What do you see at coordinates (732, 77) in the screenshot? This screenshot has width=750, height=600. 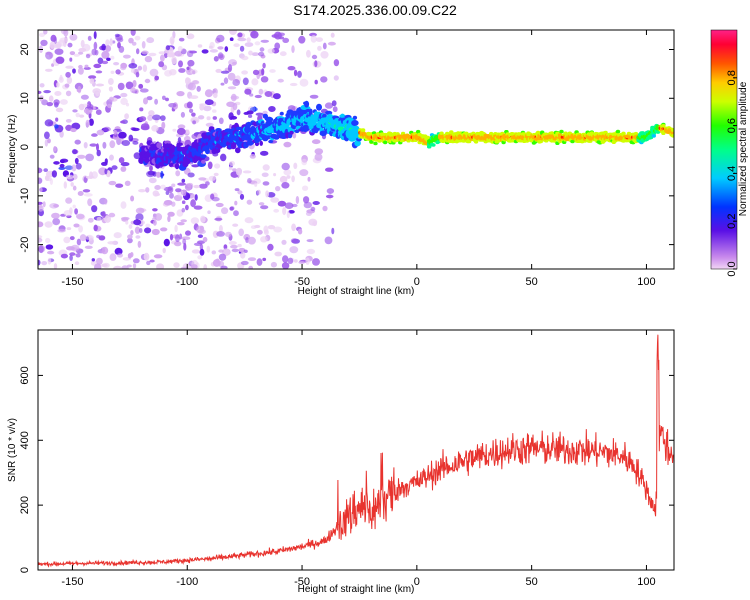 I see `colorbar-tick-label: 0.8` at bounding box center [732, 77].